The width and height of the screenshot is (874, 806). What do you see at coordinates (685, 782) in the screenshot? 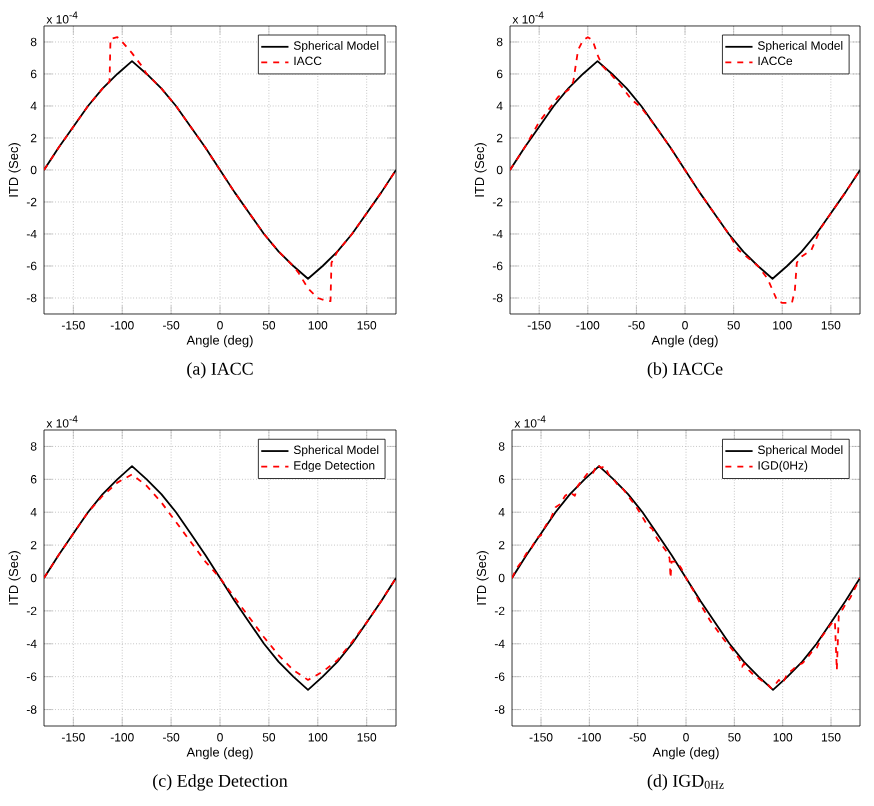
I see `text: (d) IGD$_{0Hz}$` at bounding box center [685, 782].